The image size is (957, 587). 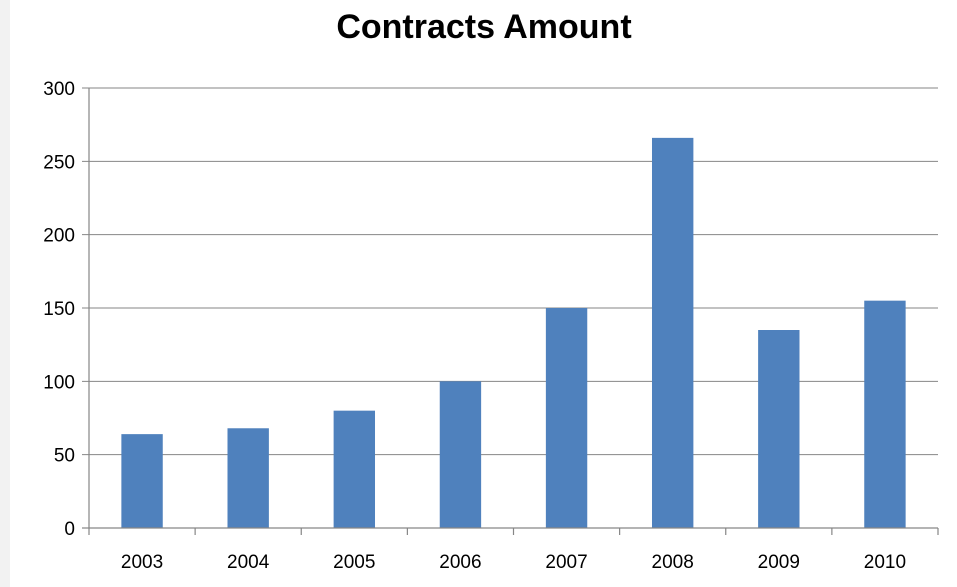 I want to click on y-tick-label: 250, so click(x=59, y=162).